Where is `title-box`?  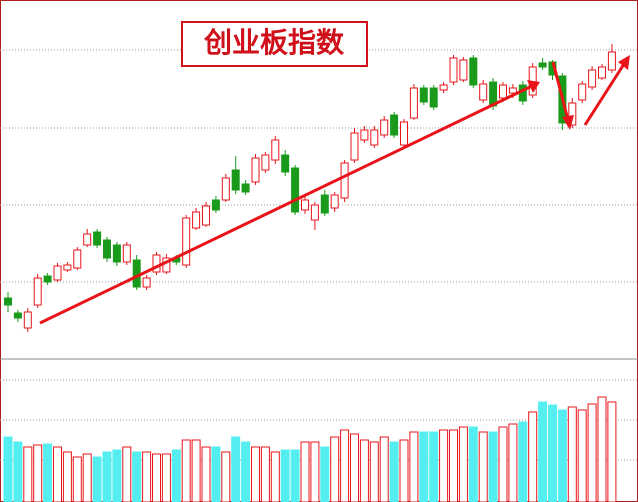
title-box is located at coordinates (274, 44).